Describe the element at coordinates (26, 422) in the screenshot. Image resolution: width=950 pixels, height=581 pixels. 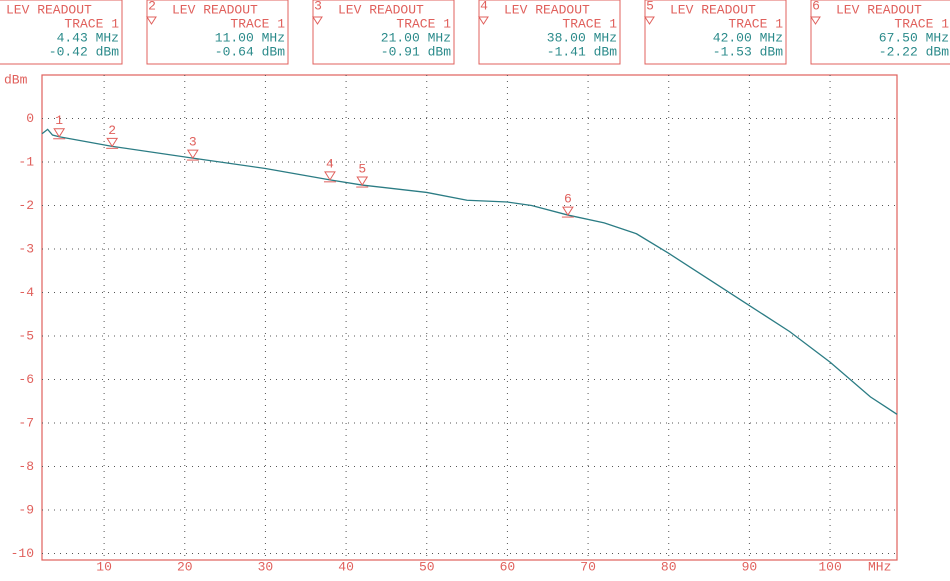
I see `y-tick-label: -7` at that location.